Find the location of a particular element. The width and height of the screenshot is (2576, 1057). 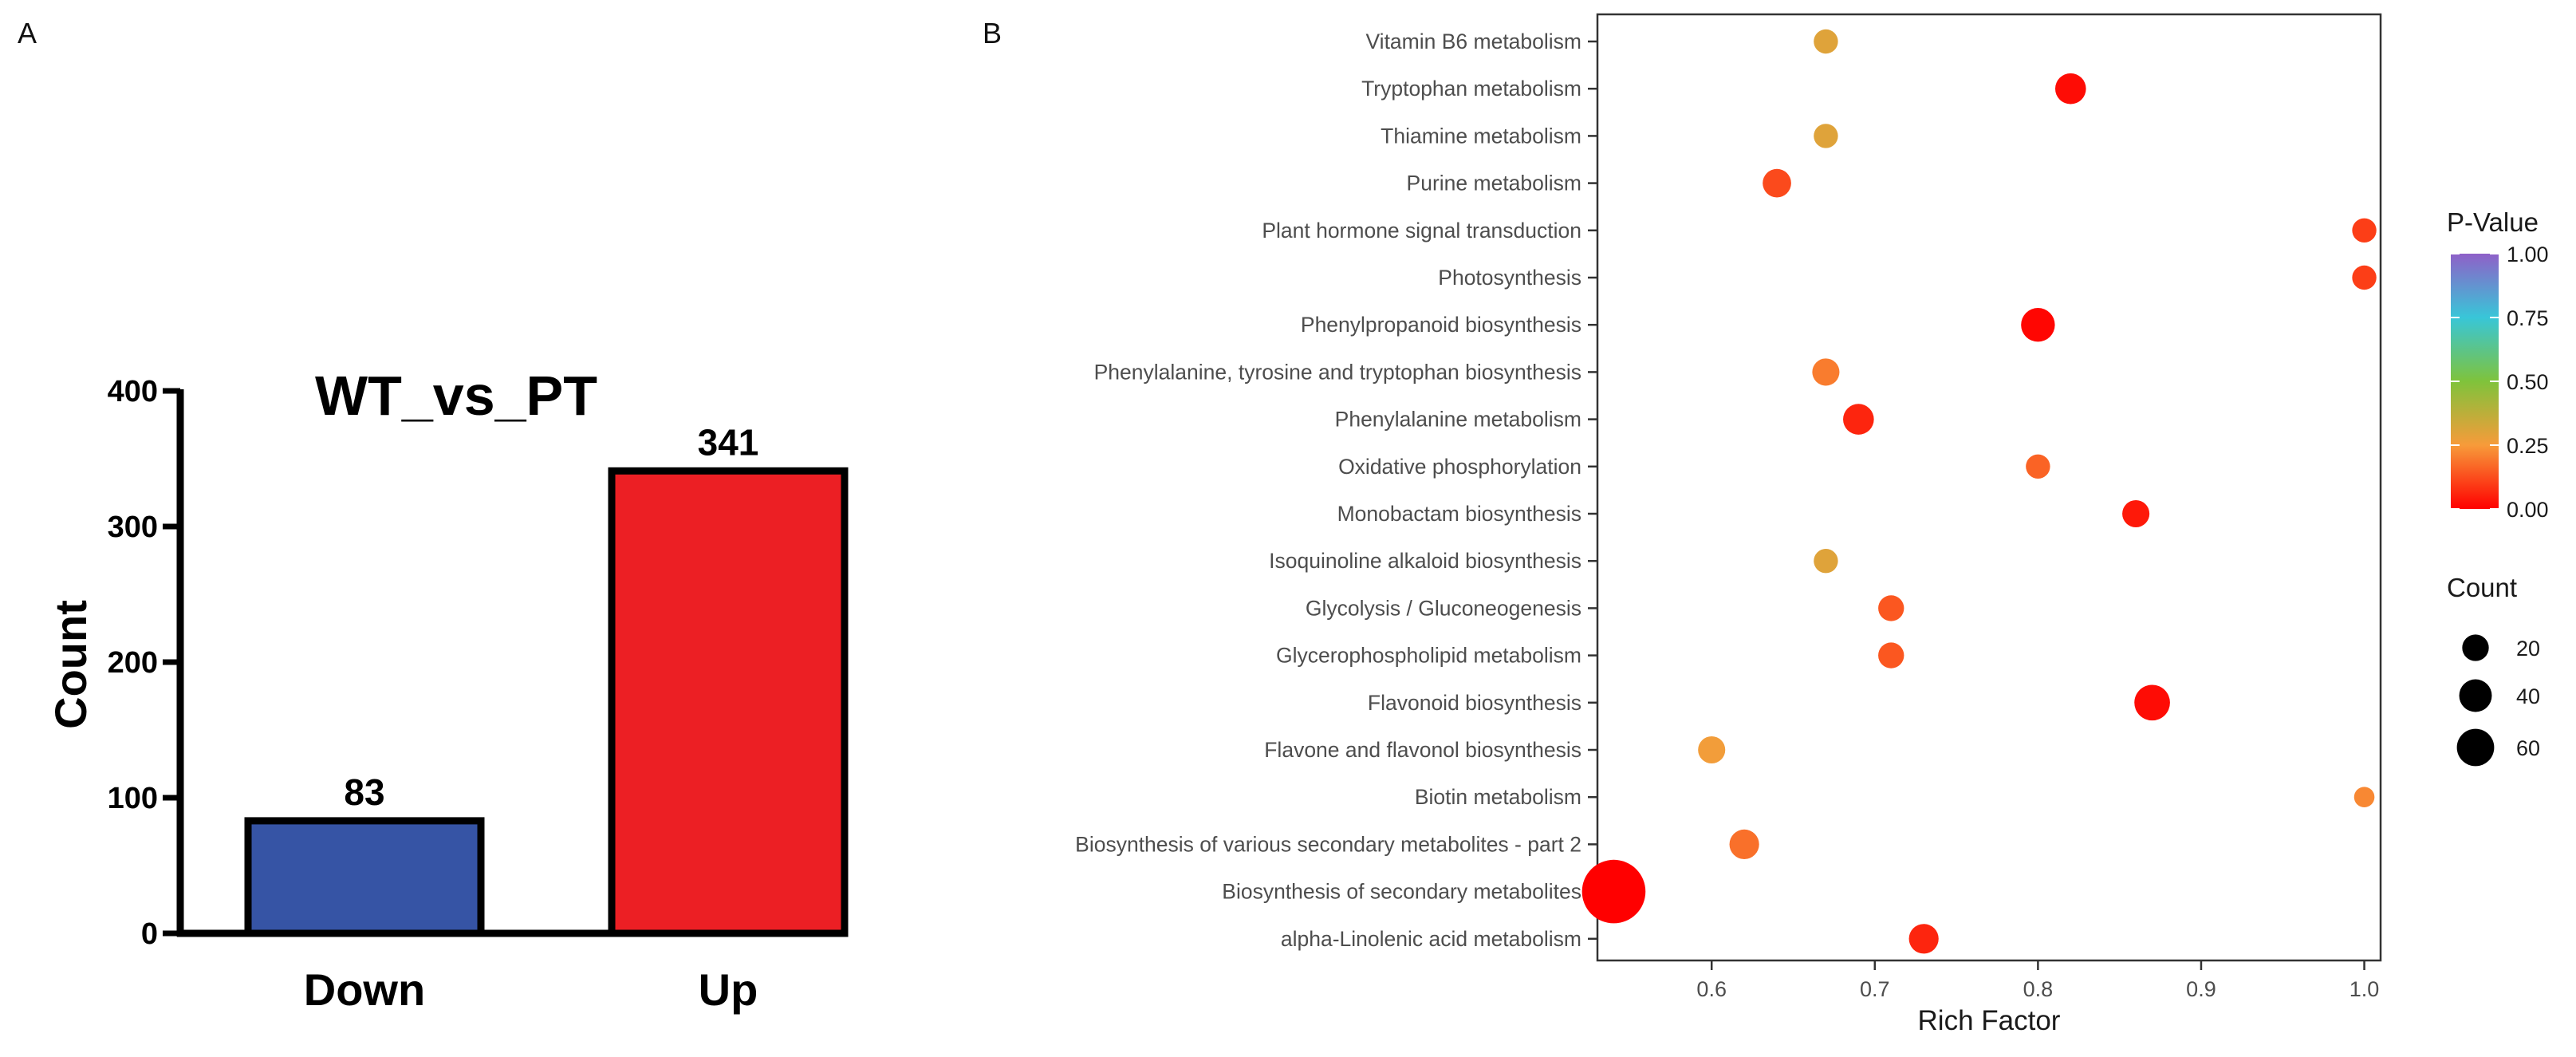

dot-x-tick-label: 1.0 is located at coordinates (2365, 989).